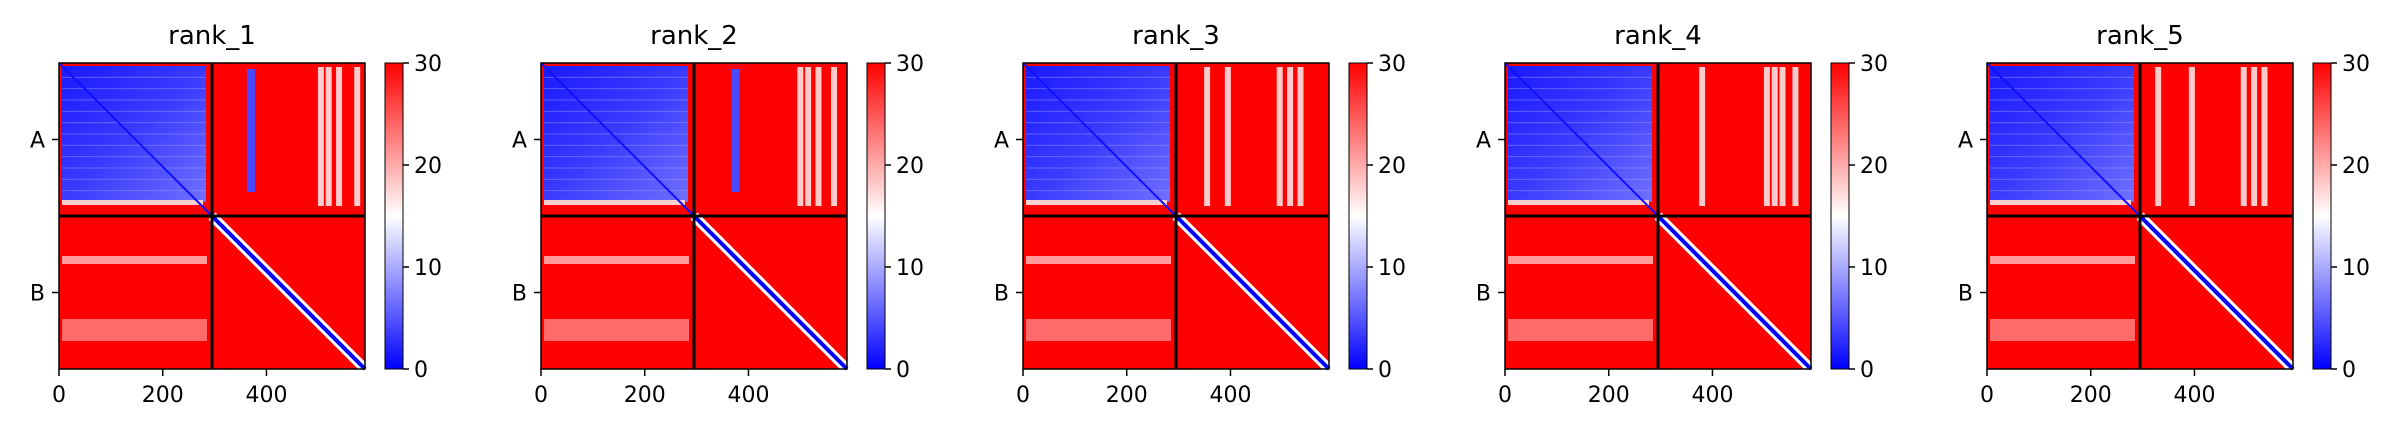 This screenshot has width=2401, height=438. Describe the element at coordinates (694, 36) in the screenshot. I see `panel-title: rank_2` at that location.